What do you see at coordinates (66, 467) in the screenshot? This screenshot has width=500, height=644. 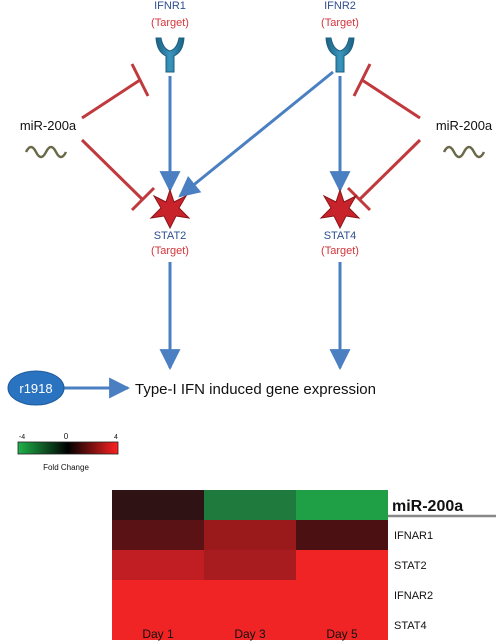 I see `colorbar-caption: Fold Change` at bounding box center [66, 467].